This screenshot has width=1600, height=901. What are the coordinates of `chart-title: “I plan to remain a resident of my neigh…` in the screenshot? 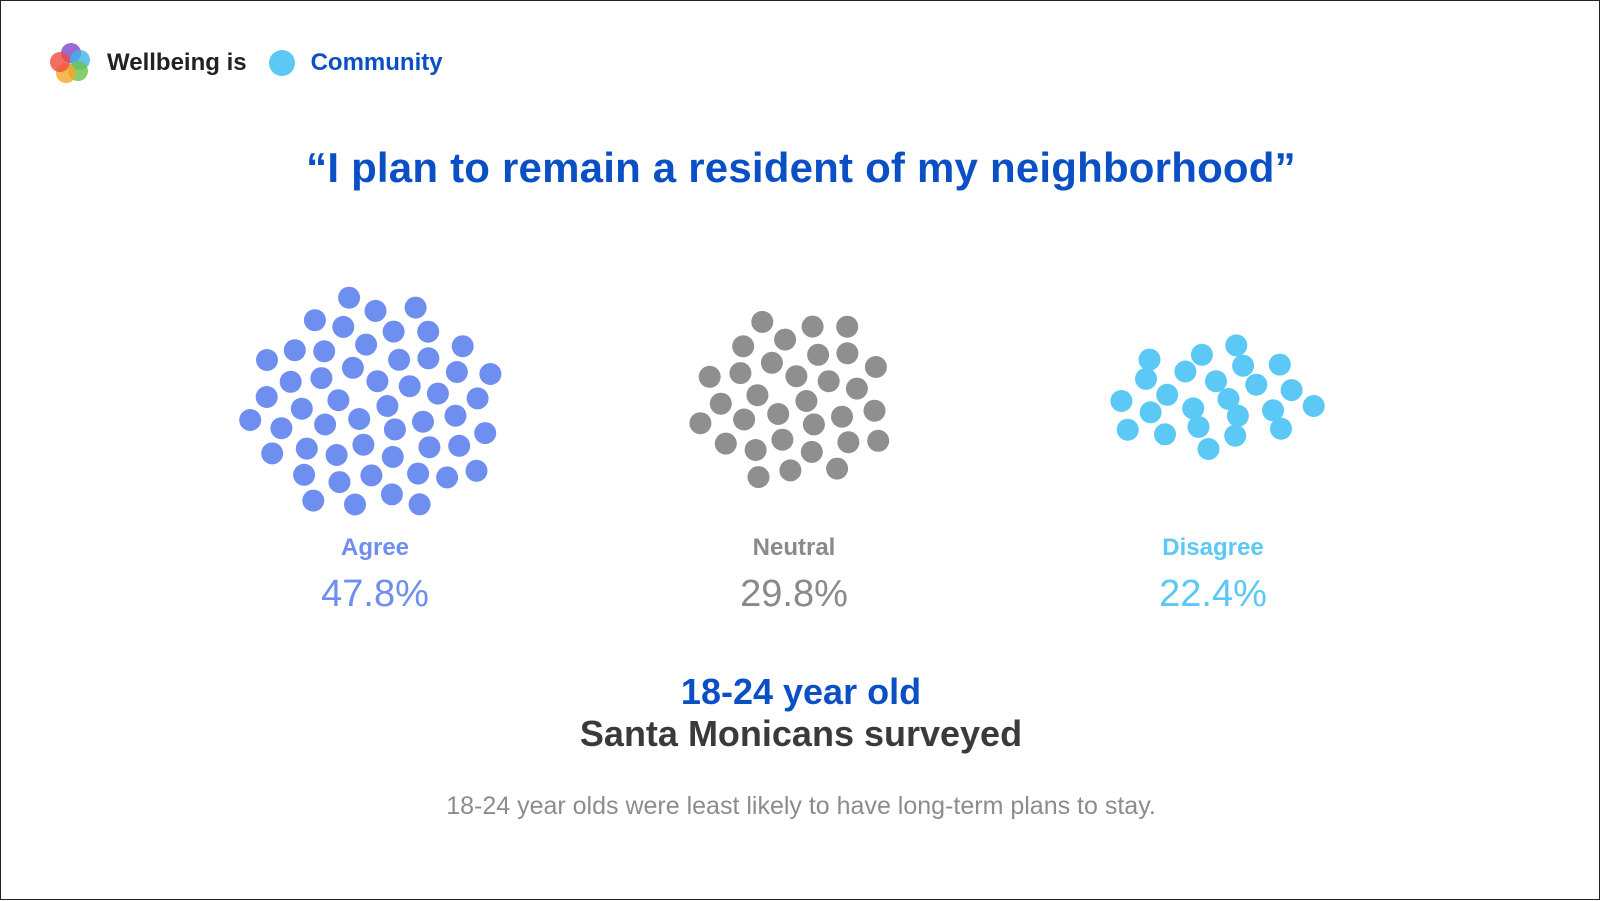 It's located at (801, 167).